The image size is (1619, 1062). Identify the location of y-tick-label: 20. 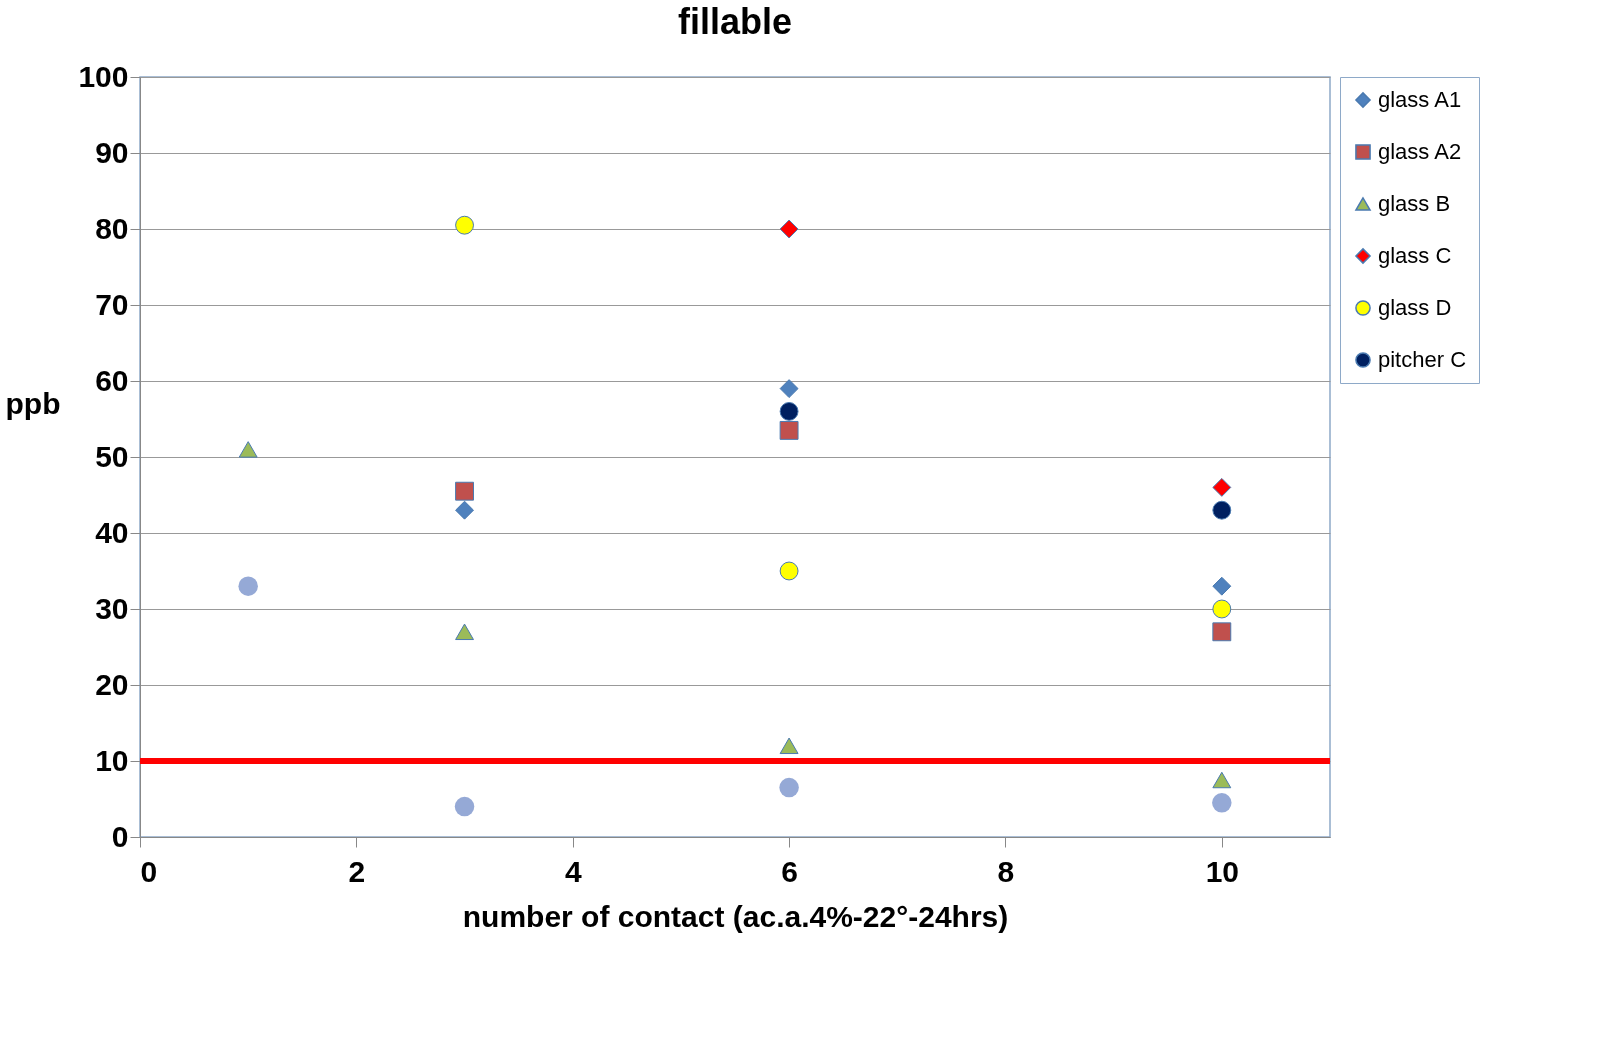
(112, 684).